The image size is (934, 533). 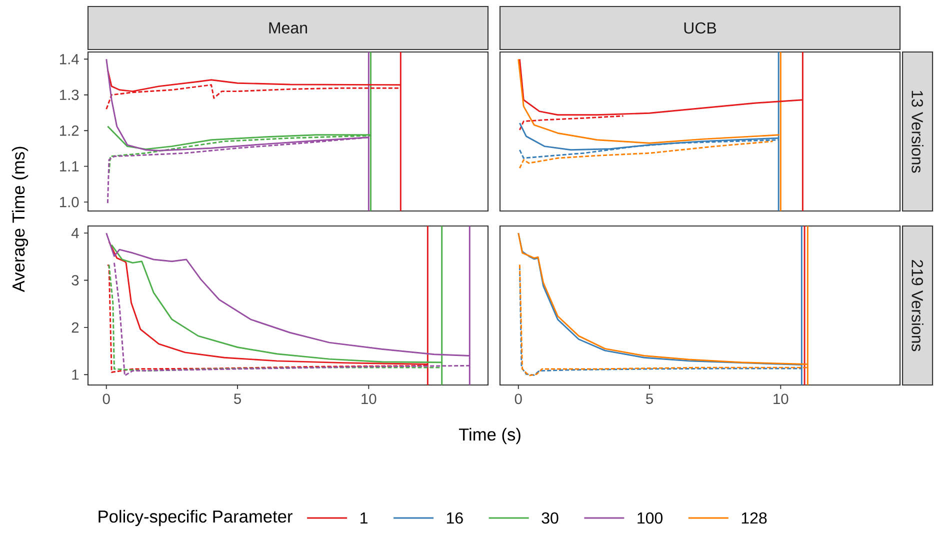 What do you see at coordinates (75, 375) in the screenshot?
I see `y-tick-label: 1` at bounding box center [75, 375].